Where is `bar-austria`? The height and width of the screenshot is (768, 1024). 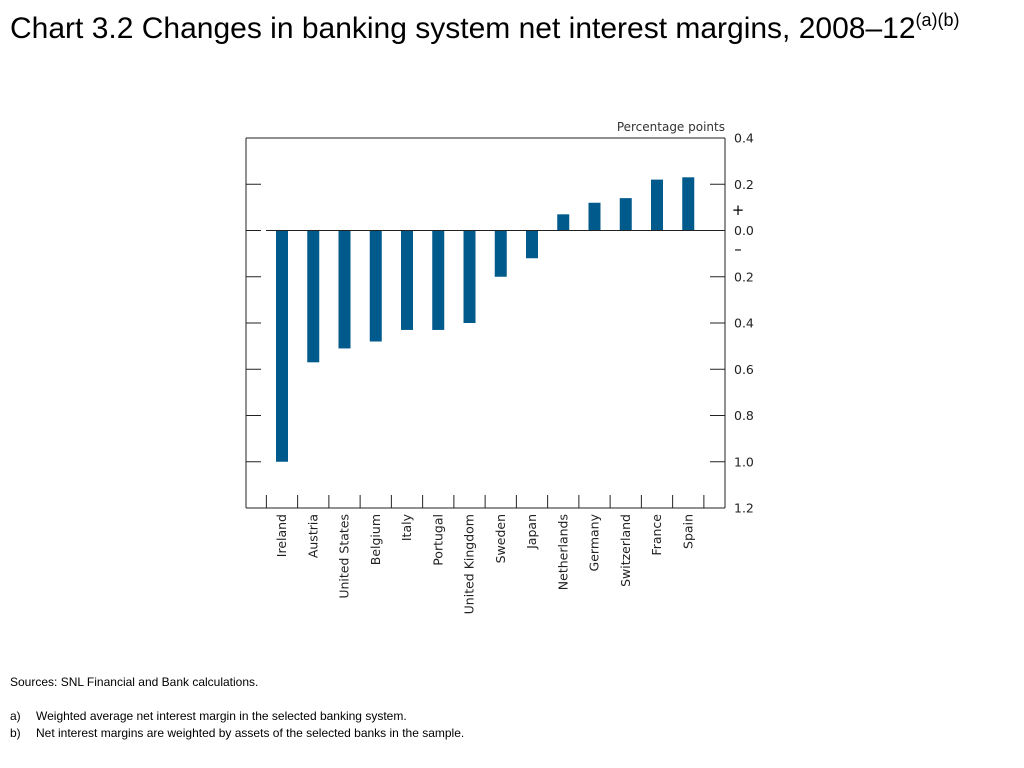
bar-austria is located at coordinates (313, 296).